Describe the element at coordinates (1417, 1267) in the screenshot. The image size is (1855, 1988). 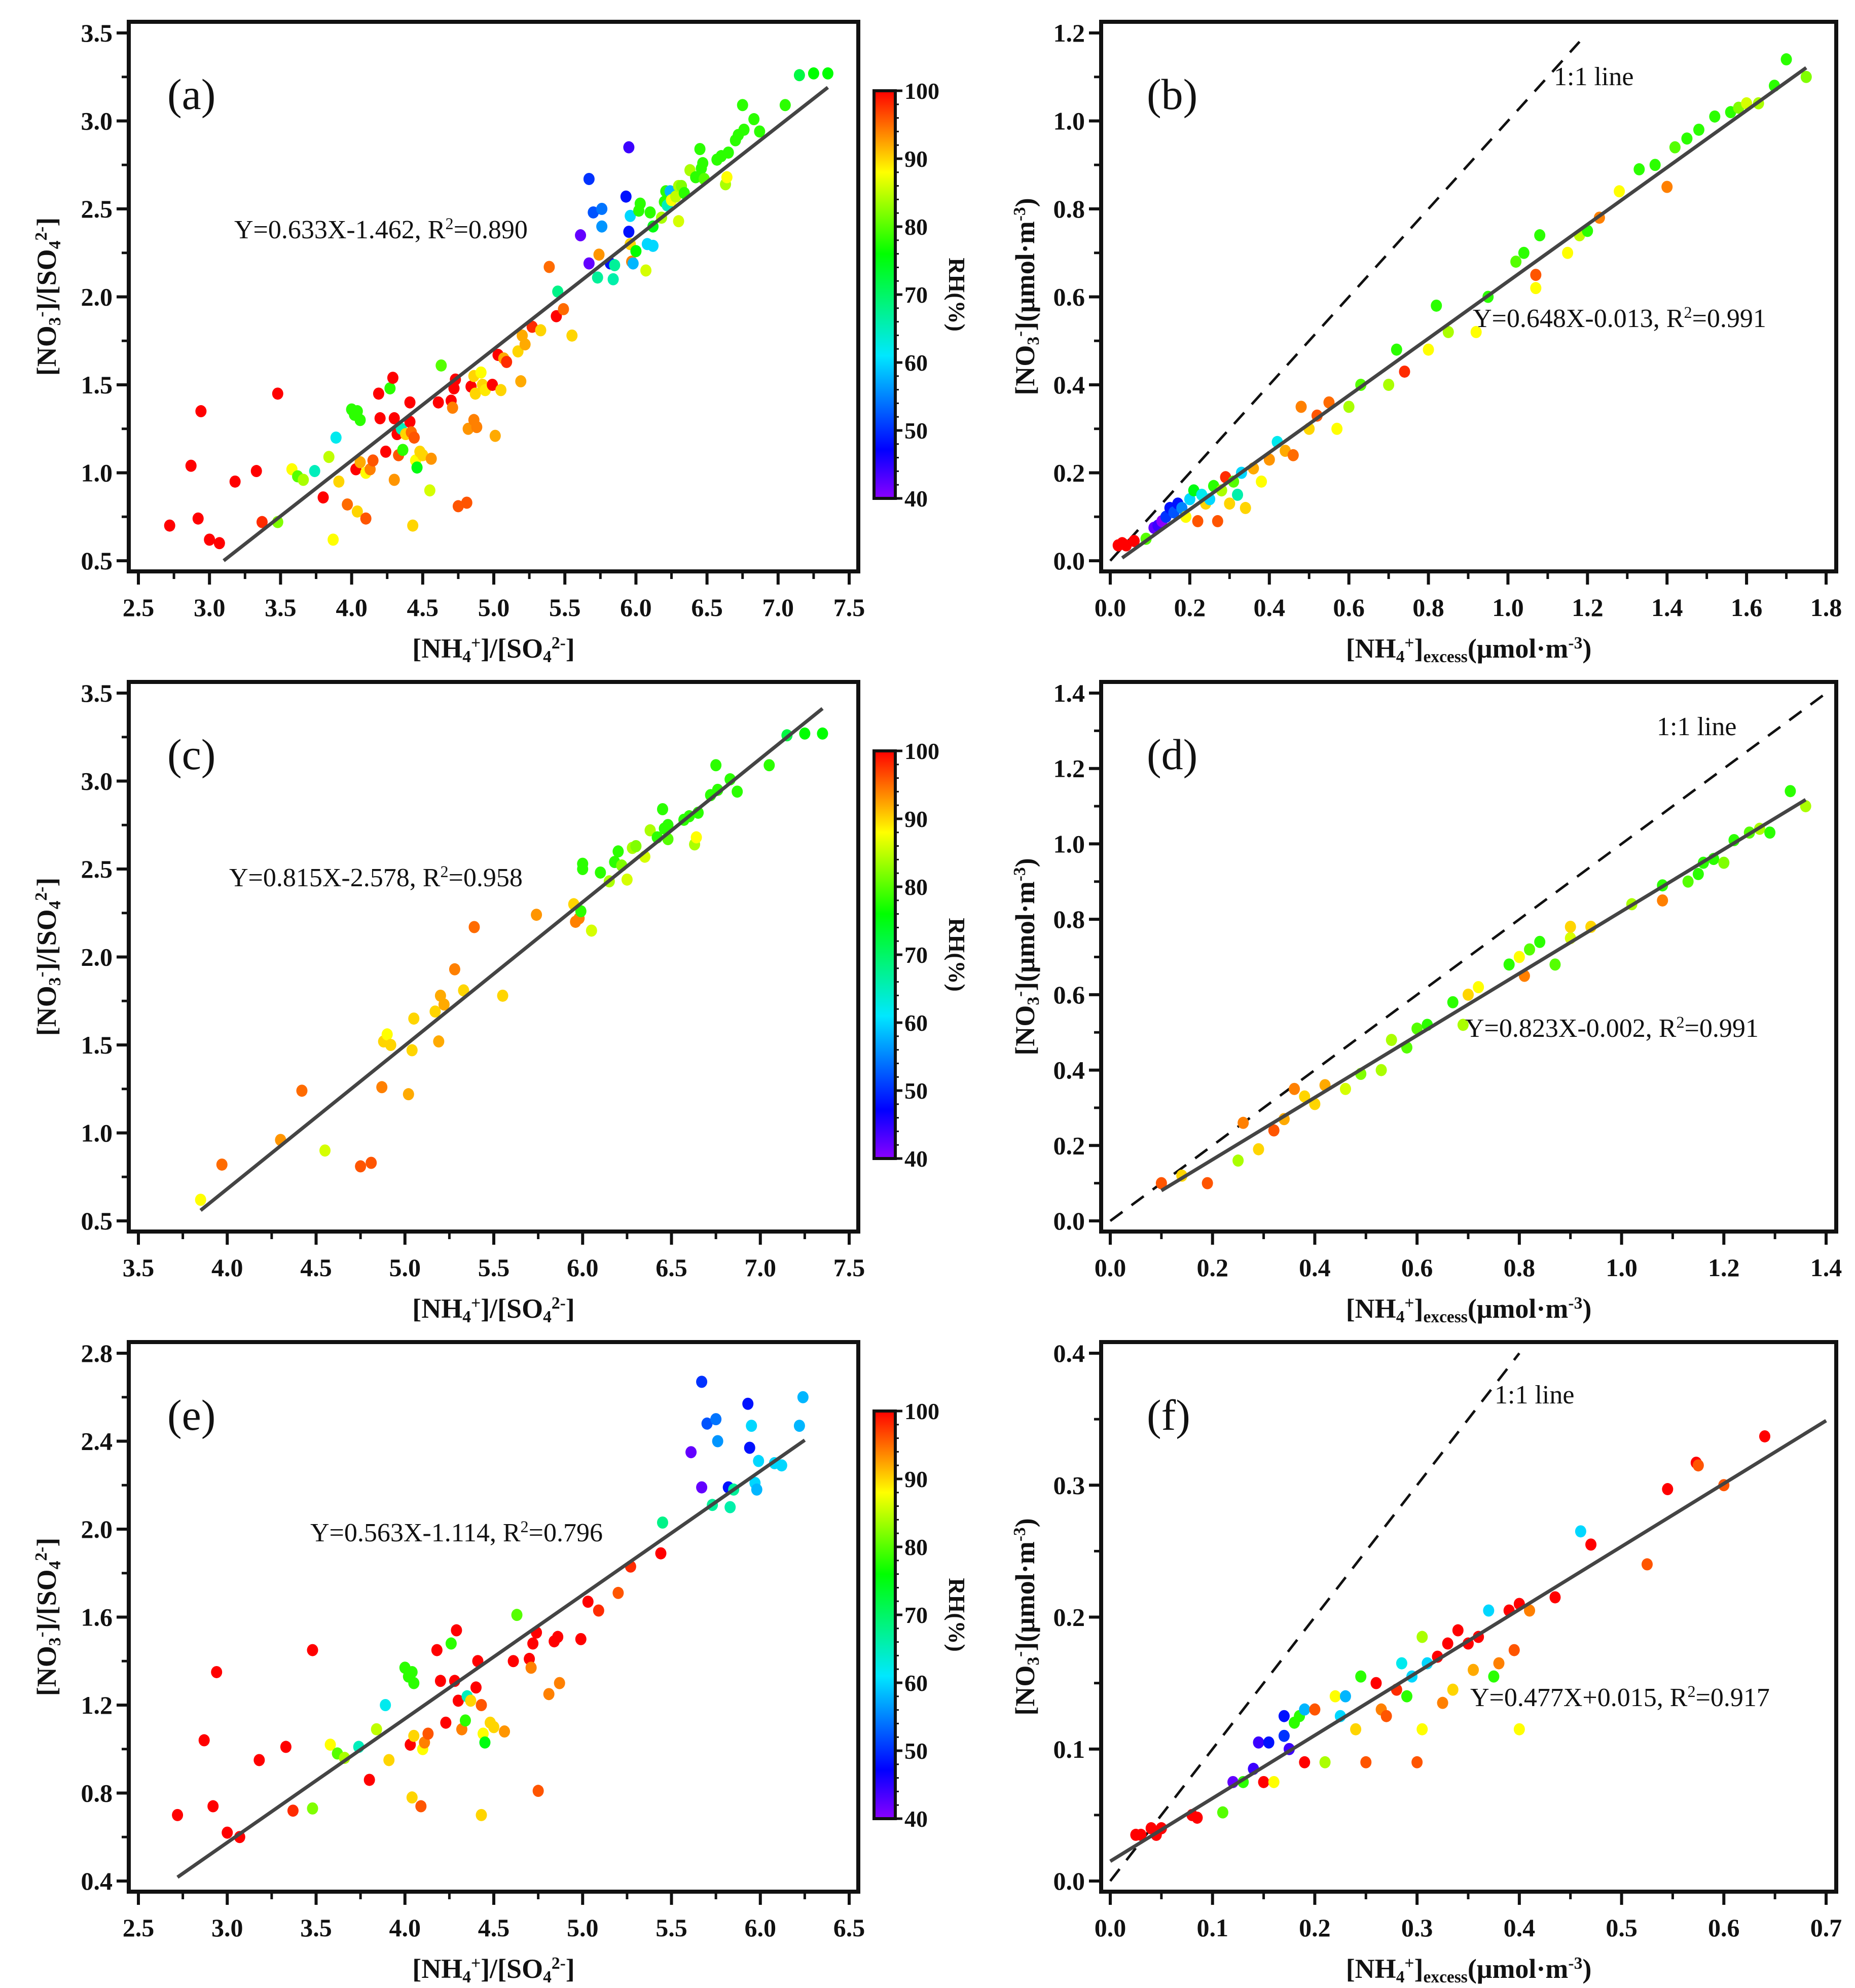
I see `x-tick-label: 0.6` at that location.